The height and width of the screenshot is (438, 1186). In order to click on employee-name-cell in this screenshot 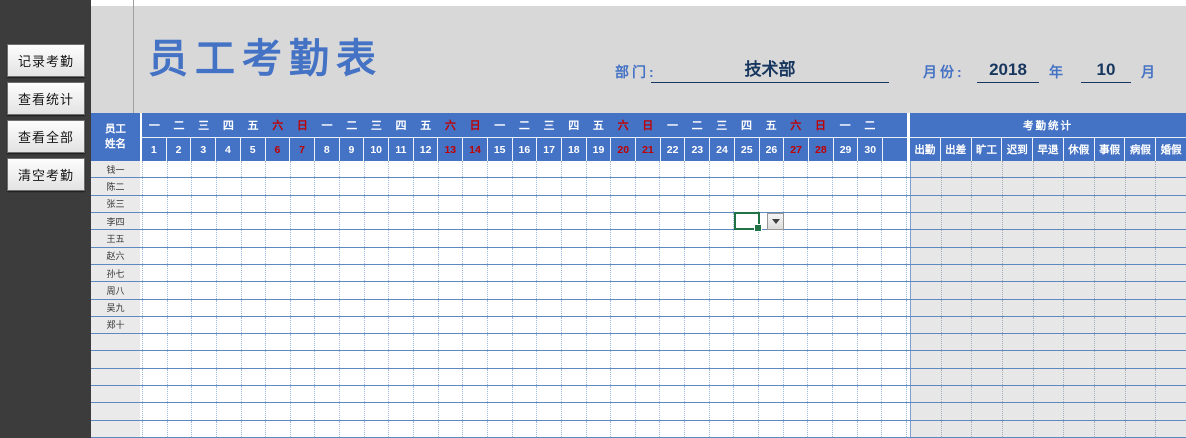, I will do `click(115, 359)`.